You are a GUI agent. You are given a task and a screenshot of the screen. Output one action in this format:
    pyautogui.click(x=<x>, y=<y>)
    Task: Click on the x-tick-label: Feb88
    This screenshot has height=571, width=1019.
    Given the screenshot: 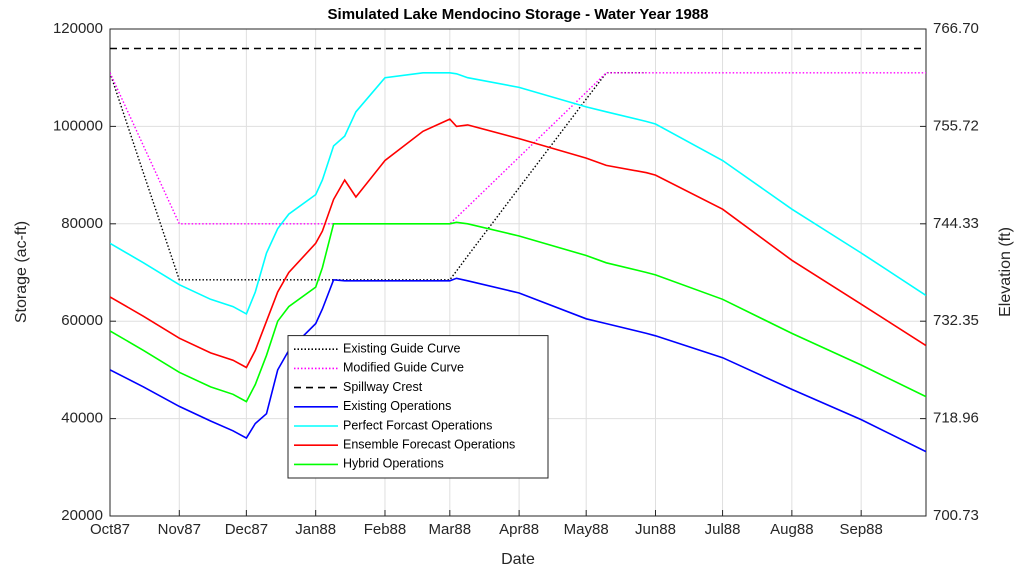 What is the action you would take?
    pyautogui.click(x=385, y=529)
    